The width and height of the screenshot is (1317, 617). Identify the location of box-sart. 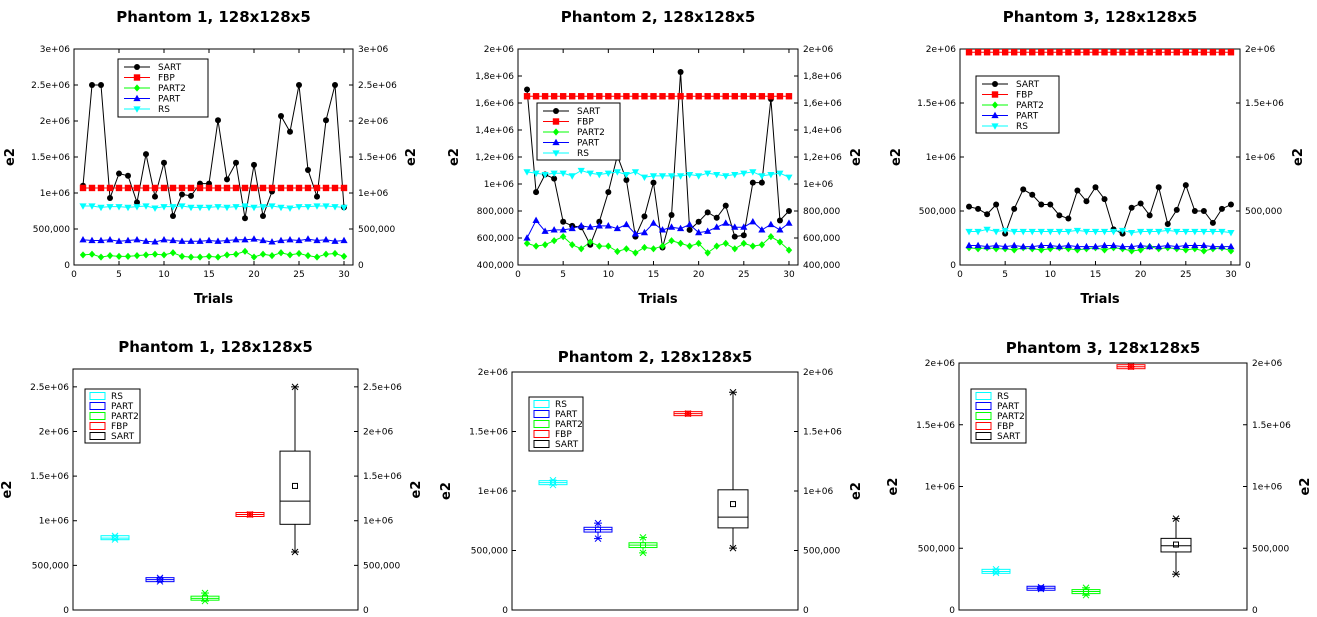
(733, 509).